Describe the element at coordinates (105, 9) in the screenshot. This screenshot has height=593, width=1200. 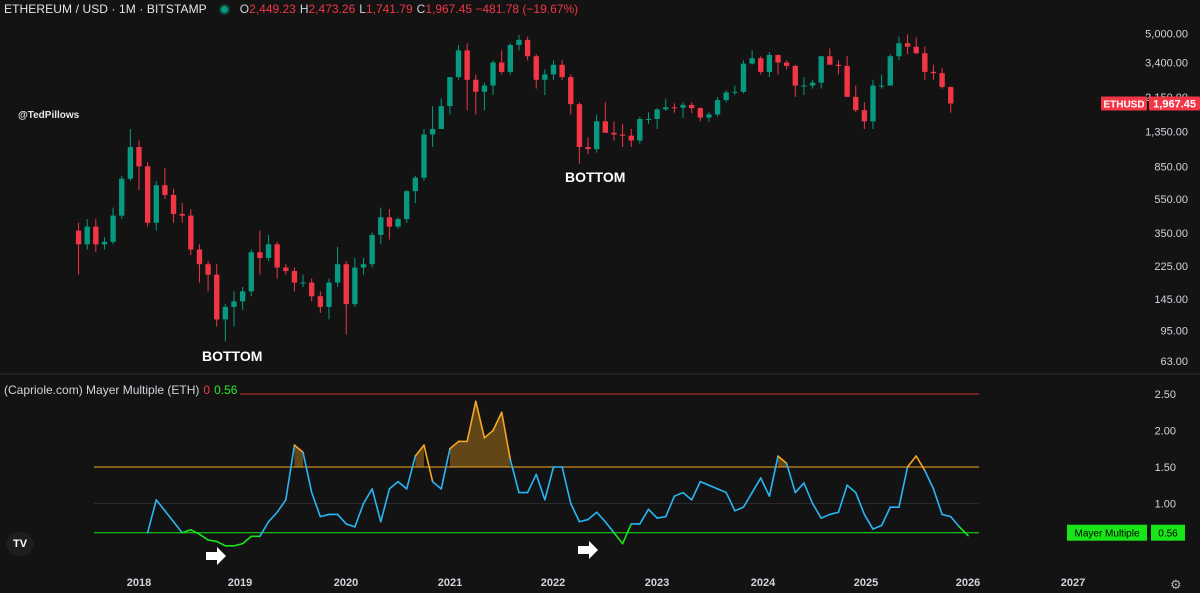
I see `symbol-title: ETHEREUM / USD · 1M · BITSTAMP` at that location.